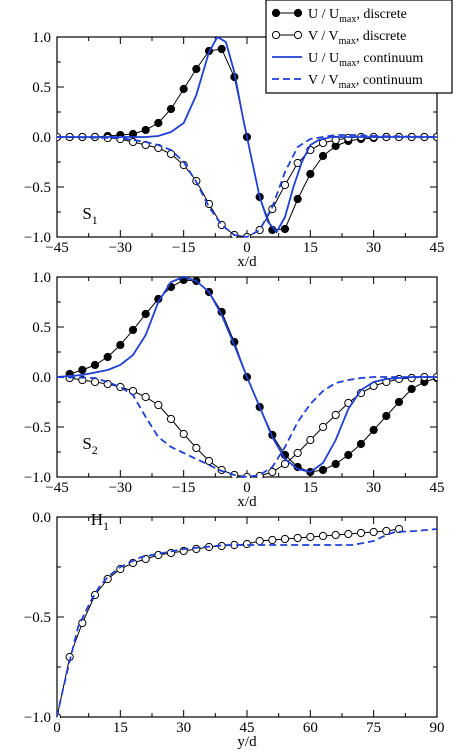 The image size is (474, 753). I want to click on legend-entry-v-discrete: V / Vmax, discrete, so click(338, 38).